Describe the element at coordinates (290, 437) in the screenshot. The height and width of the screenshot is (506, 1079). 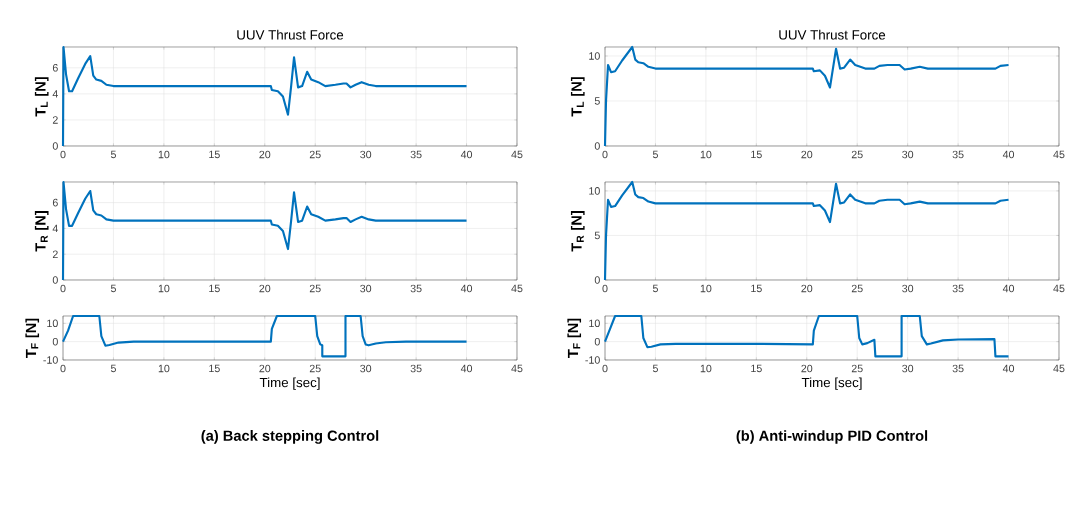
I see `text: (a) Back stepping Control` at that location.